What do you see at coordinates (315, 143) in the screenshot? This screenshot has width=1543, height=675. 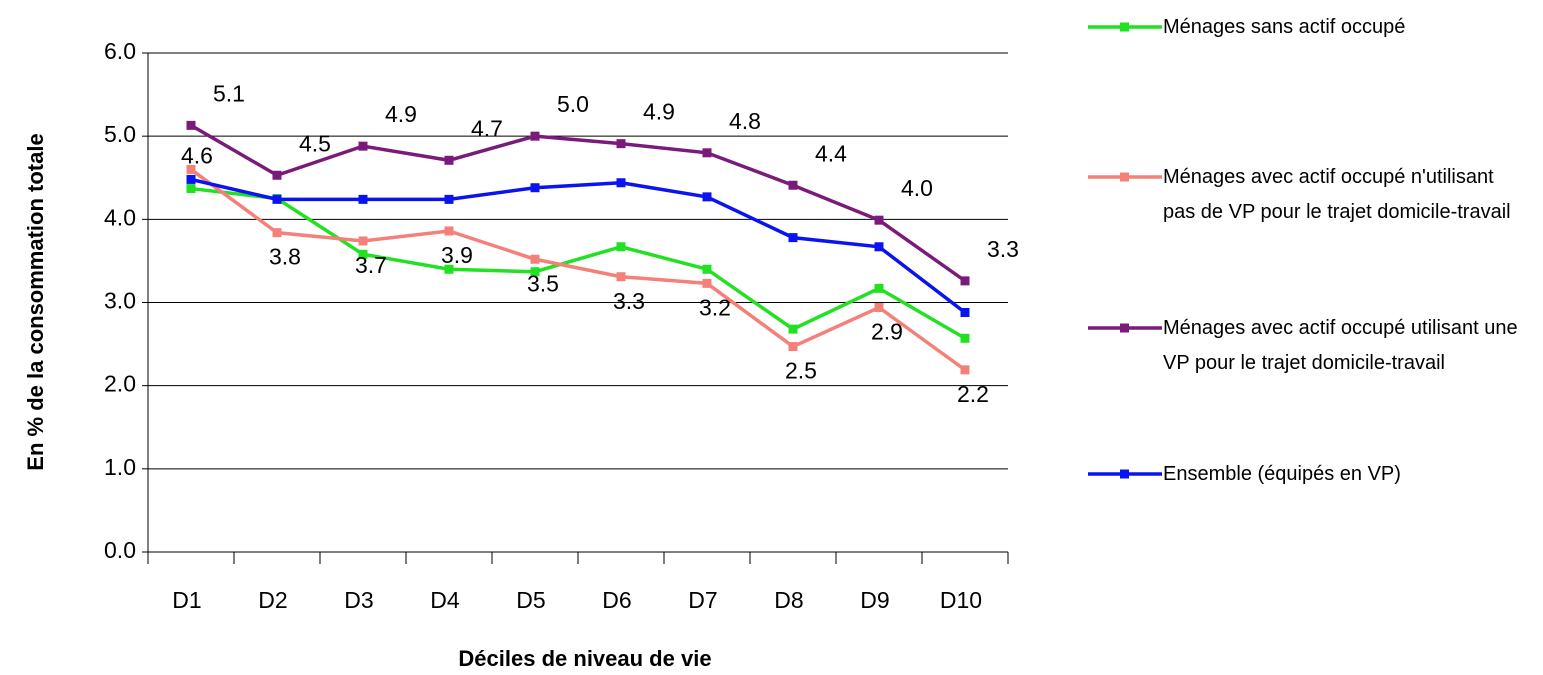 I see `data-label: 4.5` at bounding box center [315, 143].